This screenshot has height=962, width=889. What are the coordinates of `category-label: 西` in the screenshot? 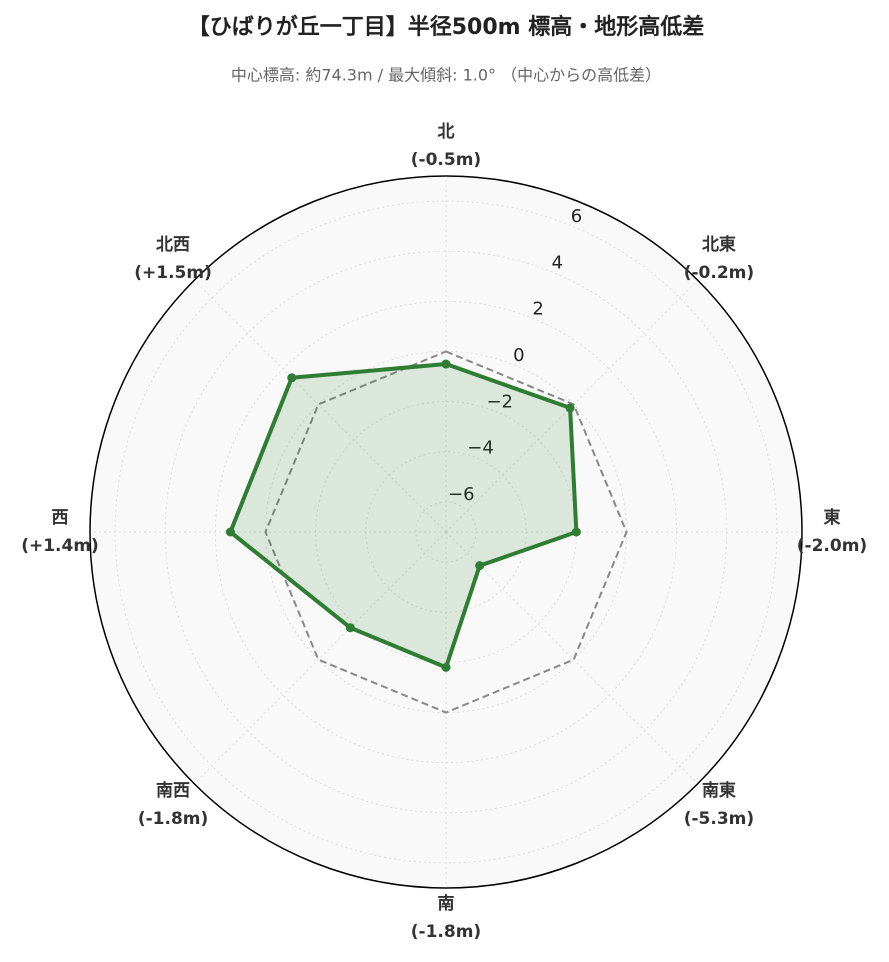 It's located at (60, 518).